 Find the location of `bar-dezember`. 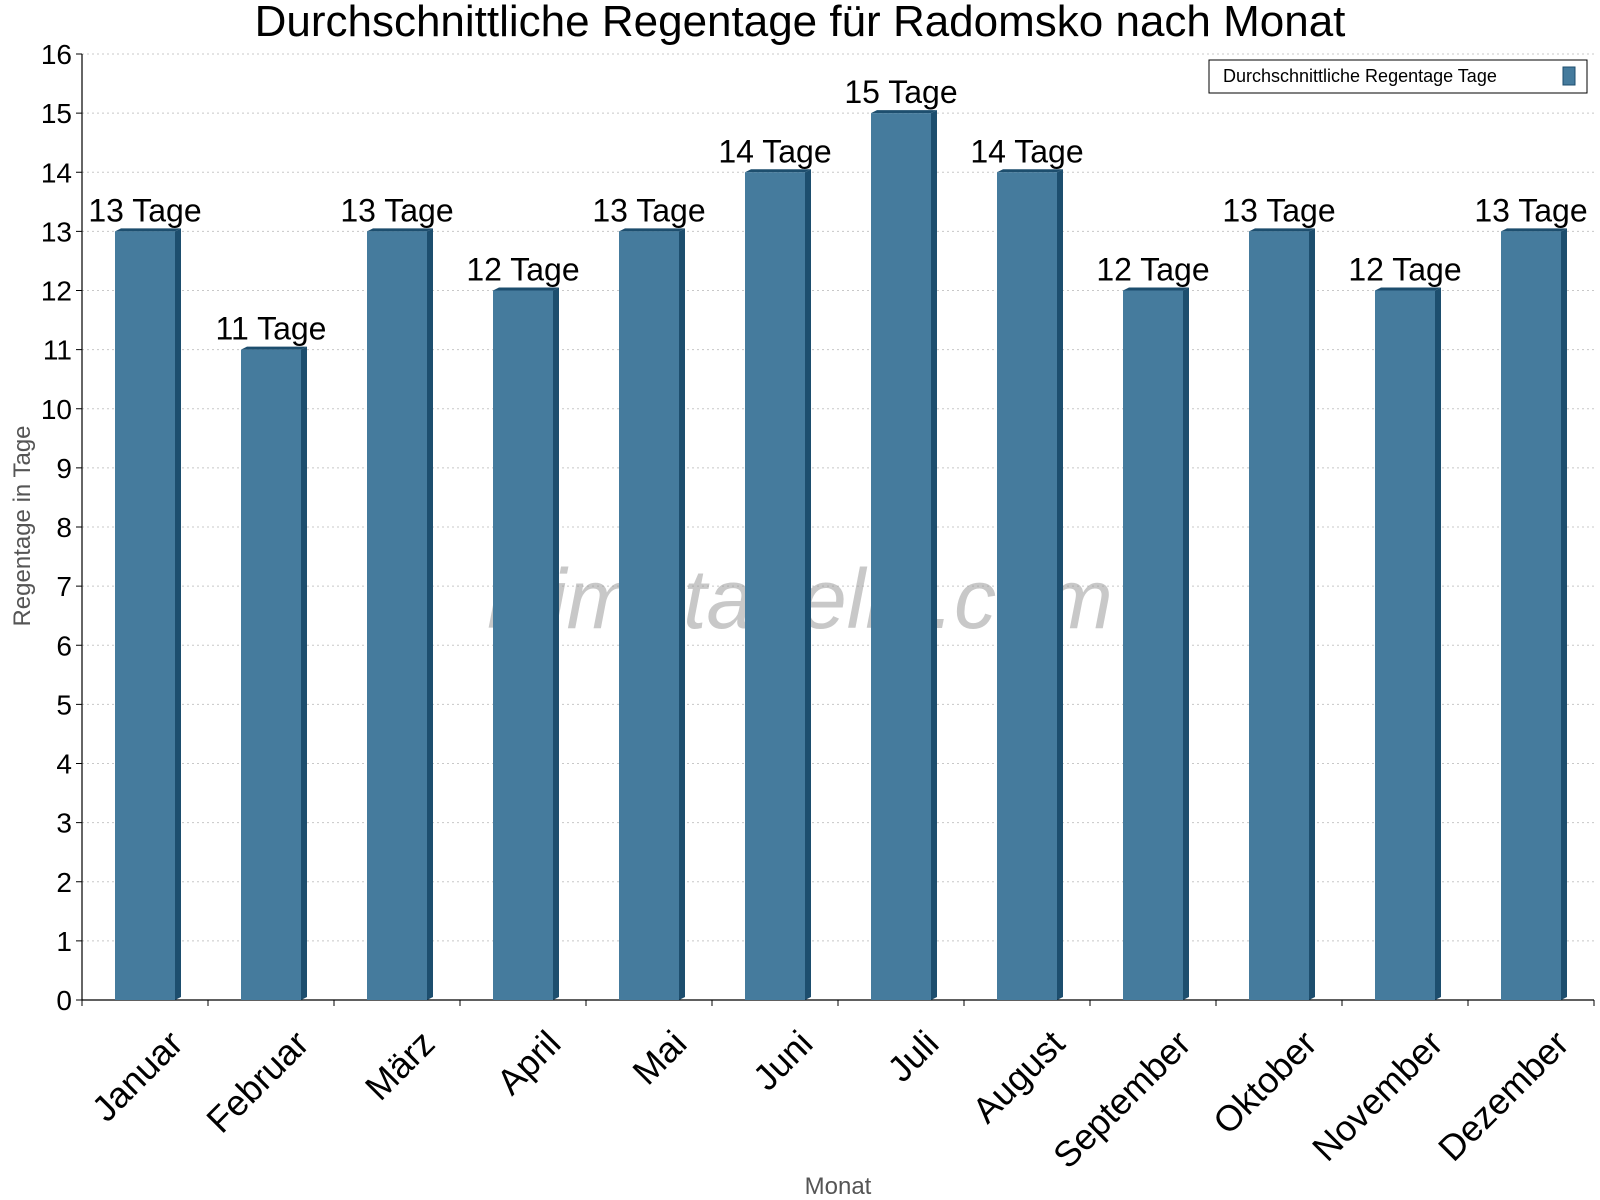

bar-dezember is located at coordinates (1534, 614).